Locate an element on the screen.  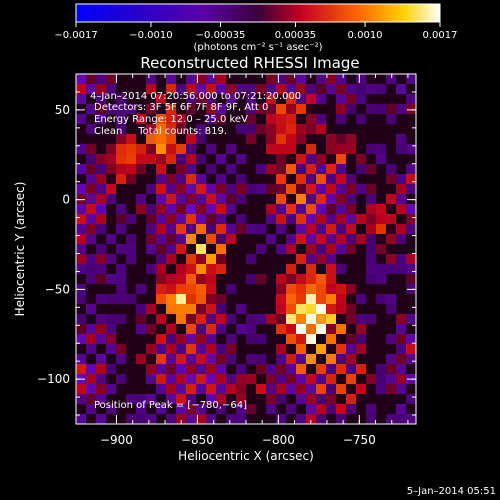
x-tick-label: −850 is located at coordinates (197, 440).